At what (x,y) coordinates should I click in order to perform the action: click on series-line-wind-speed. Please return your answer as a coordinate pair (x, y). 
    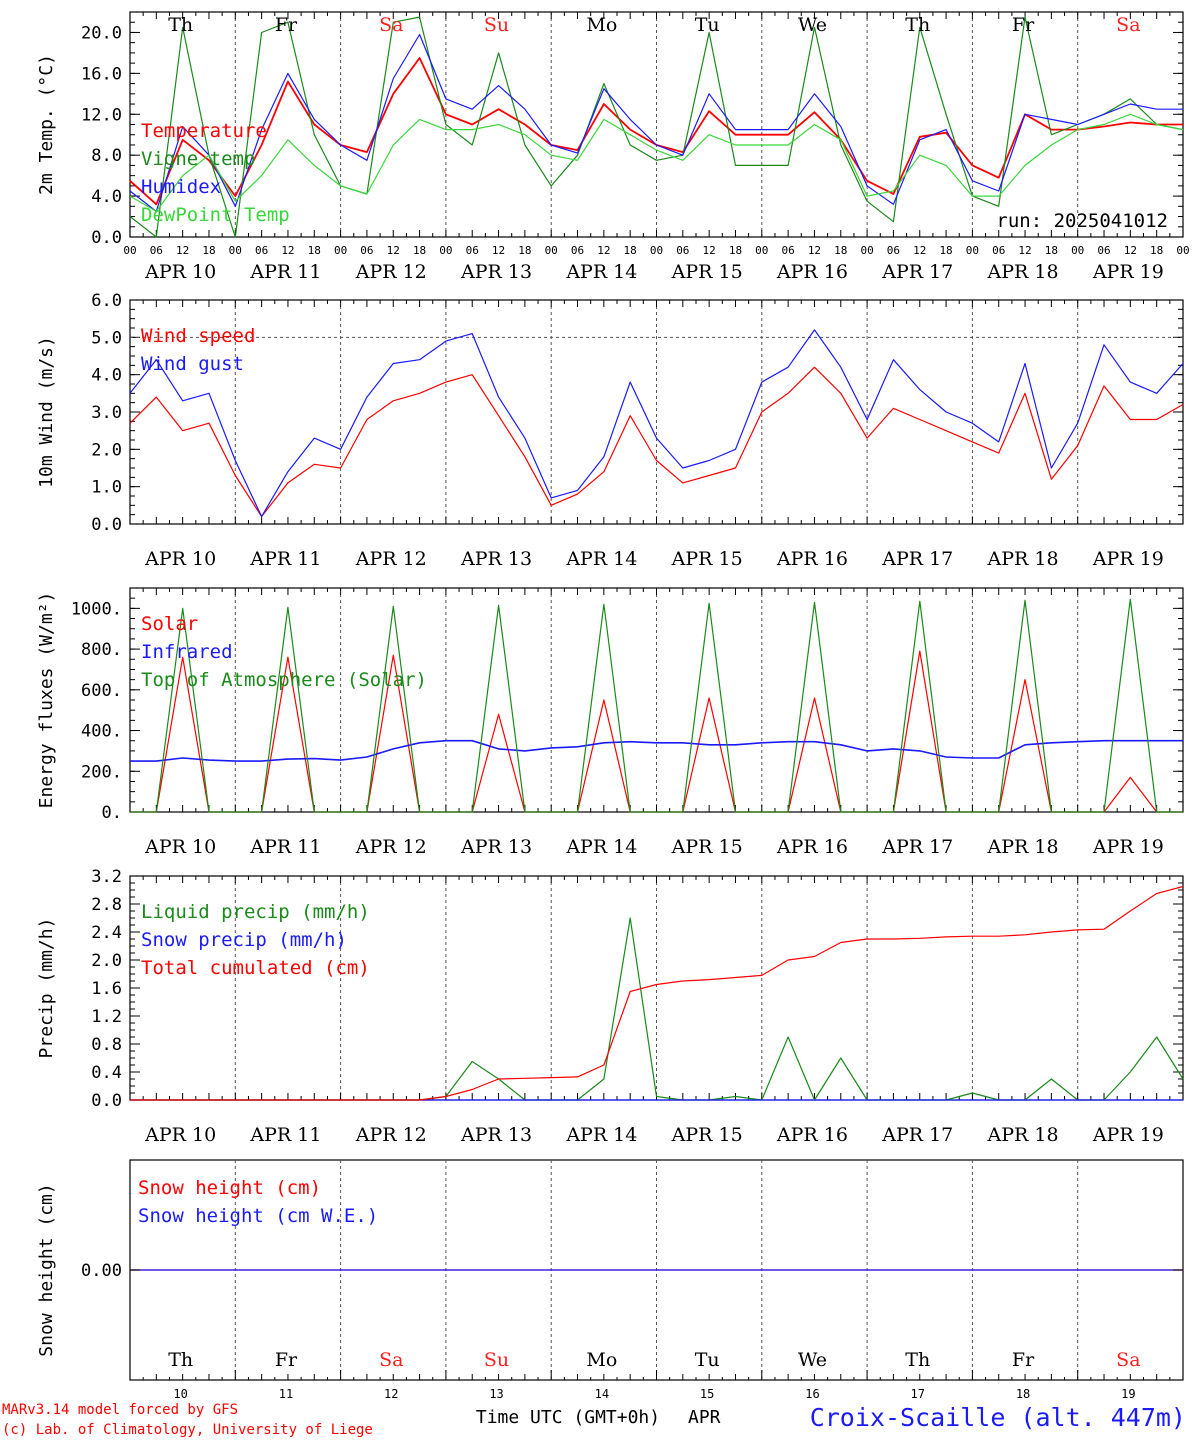
    Looking at the image, I should click on (656, 442).